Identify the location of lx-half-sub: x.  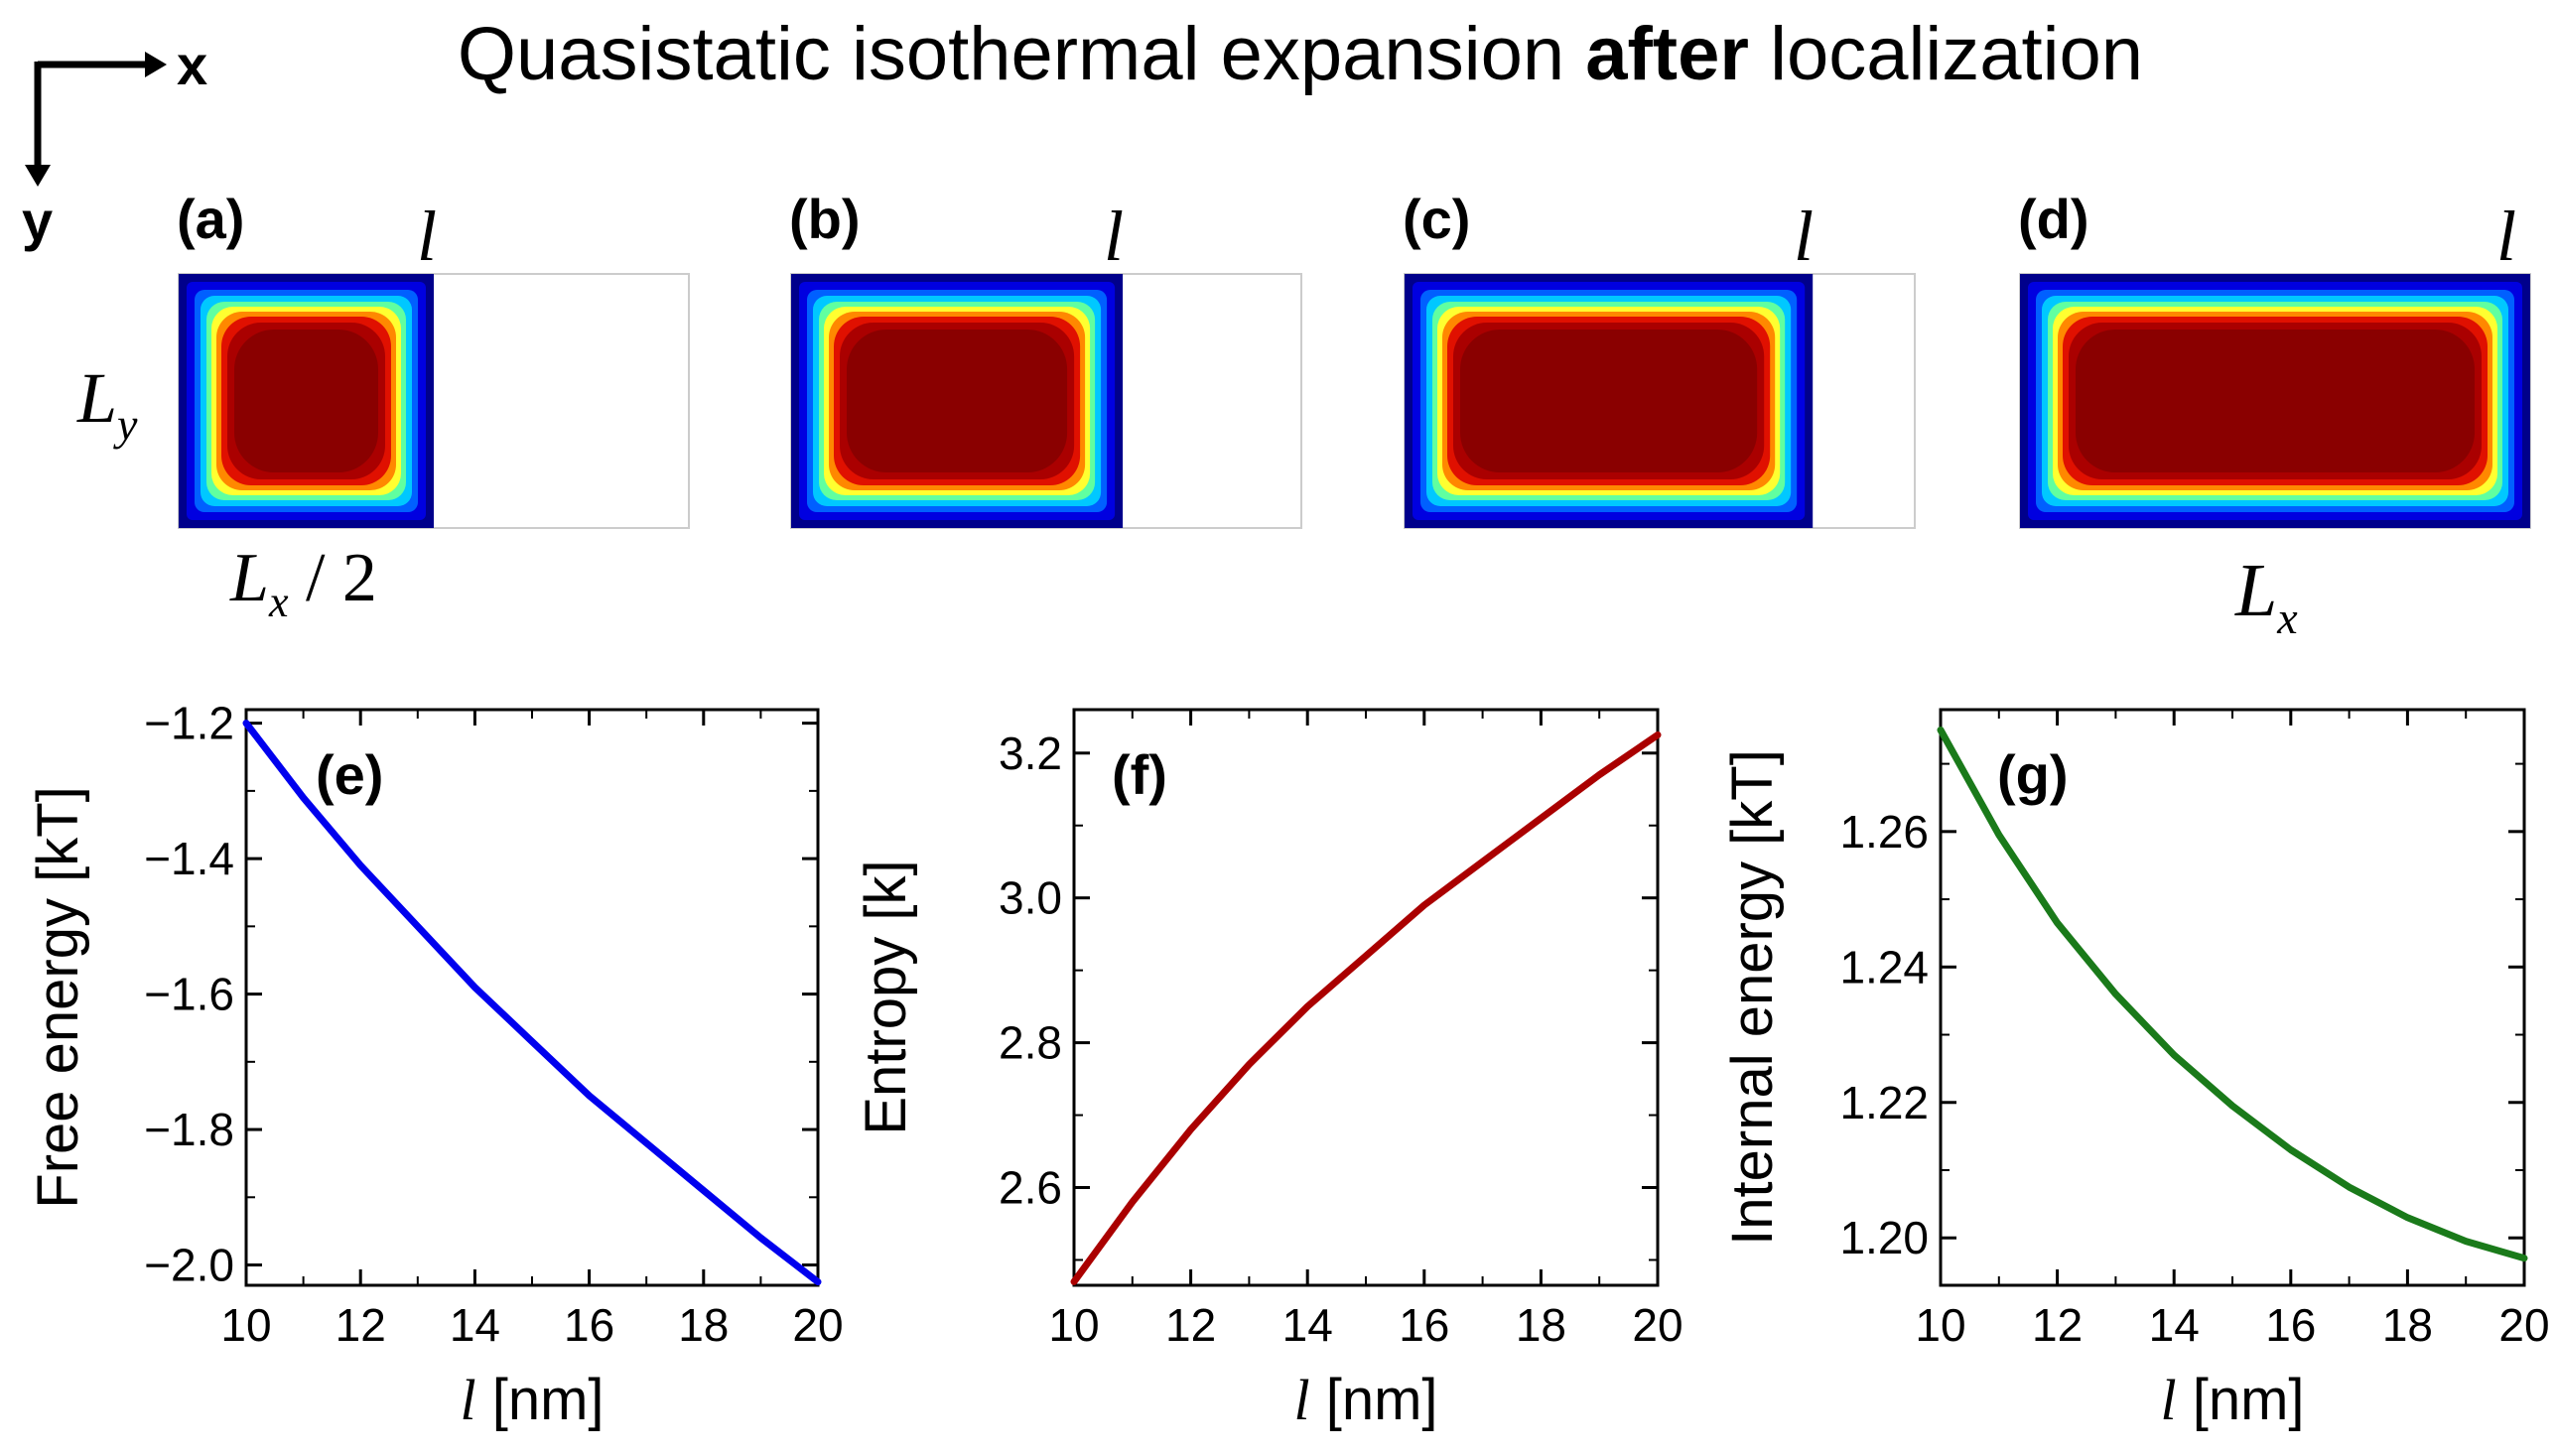
(278, 602).